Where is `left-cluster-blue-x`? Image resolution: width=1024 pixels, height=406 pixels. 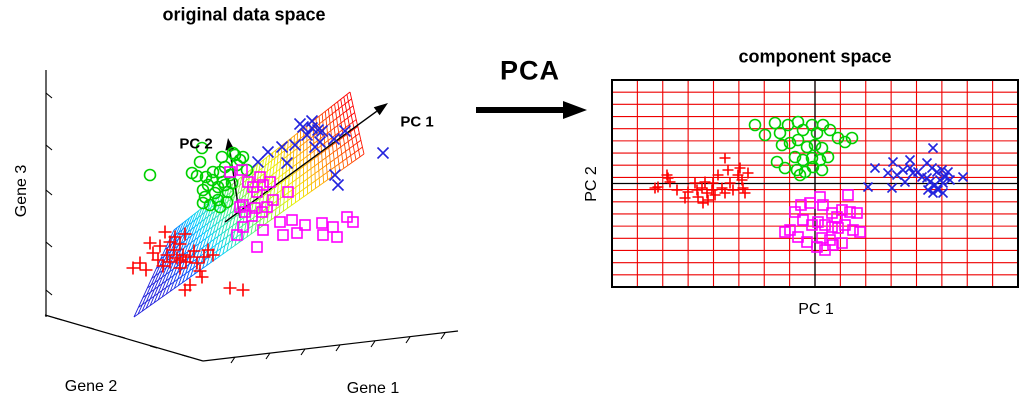 left-cluster-blue-x is located at coordinates (320, 153).